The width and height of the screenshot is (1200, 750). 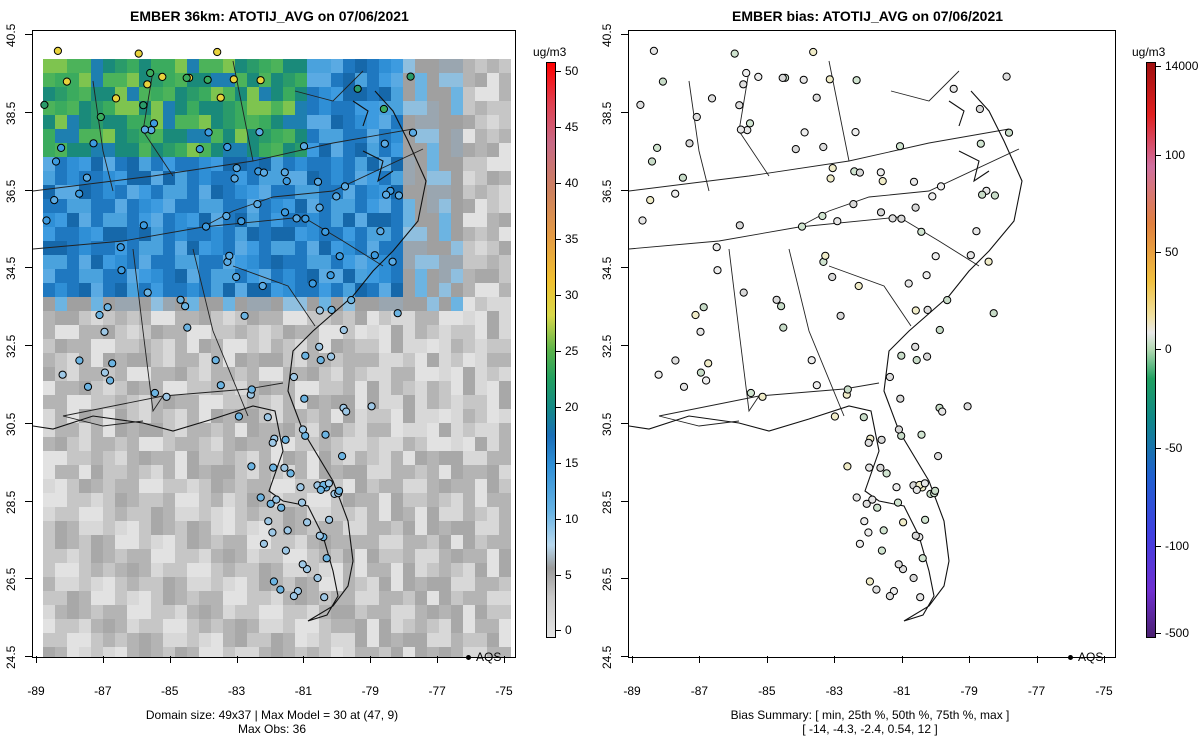 What do you see at coordinates (1104, 691) in the screenshot?
I see `right-x-tick-label: -75` at bounding box center [1104, 691].